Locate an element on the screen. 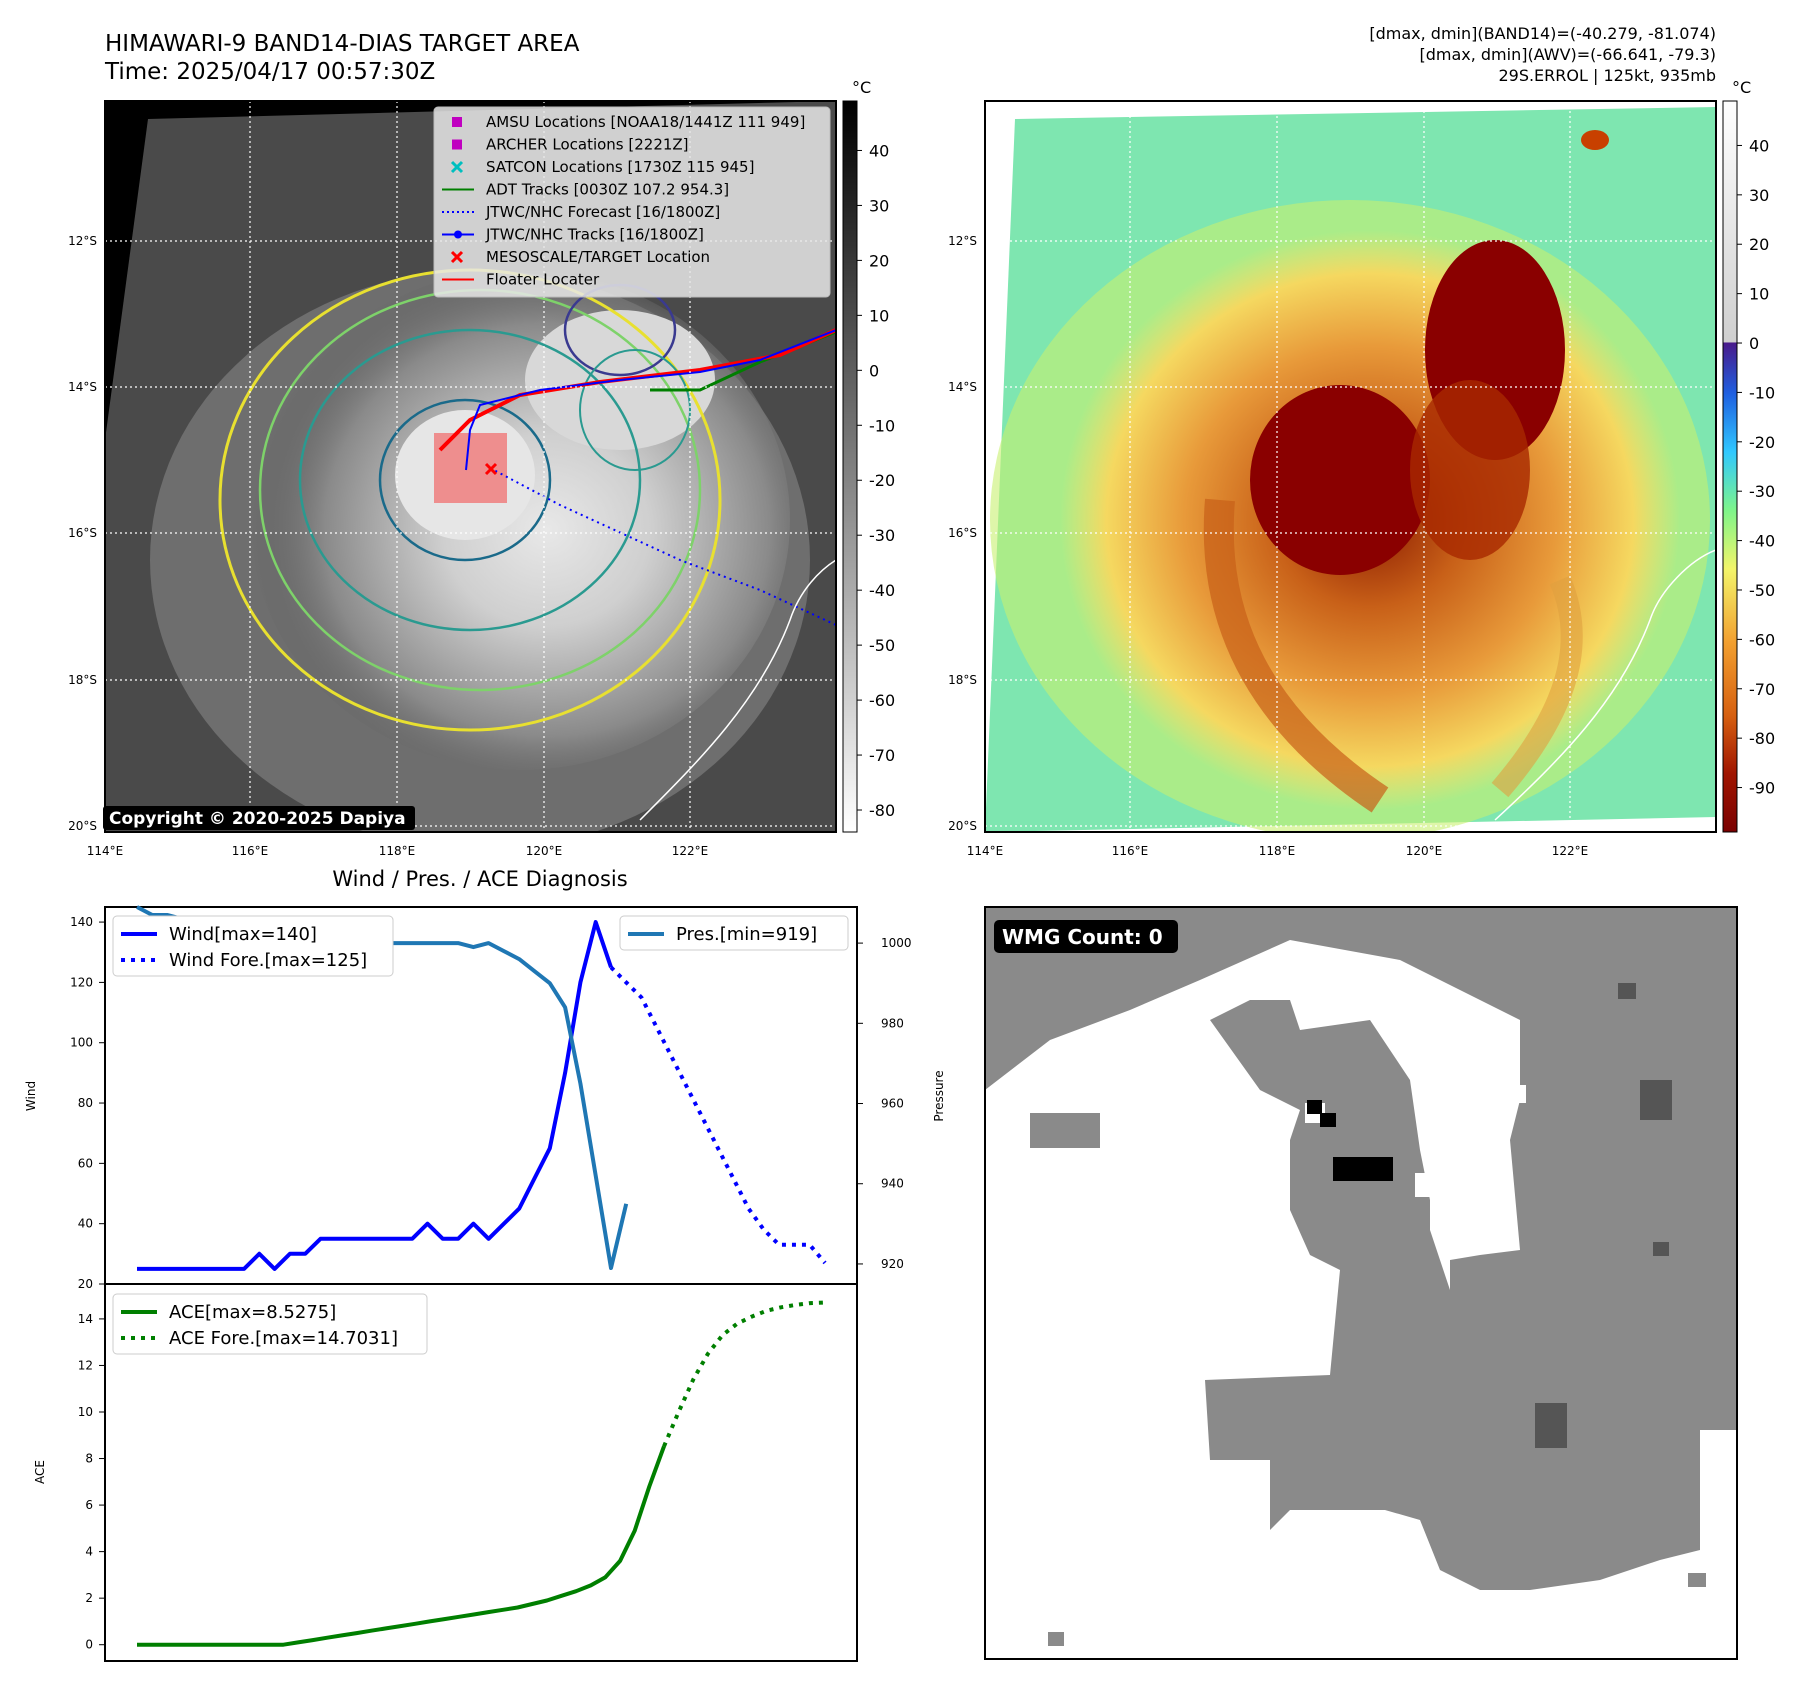  chart-title: HIMAWARI-9 BAND14-DIAS TARGET AREA is located at coordinates (342, 44).